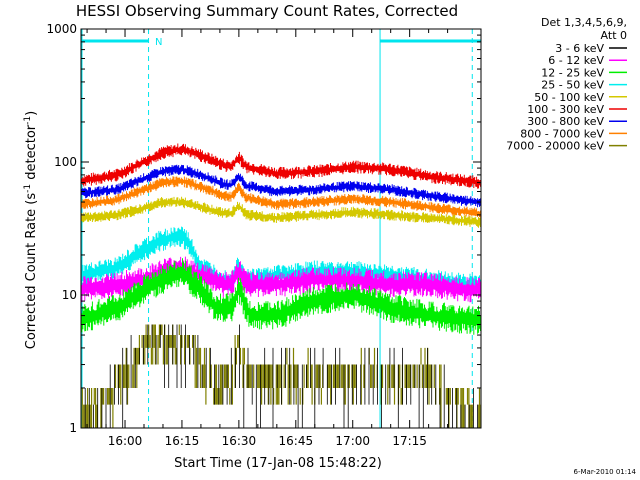  I want to click on curve-7000-20000-kev, so click(281, 376).